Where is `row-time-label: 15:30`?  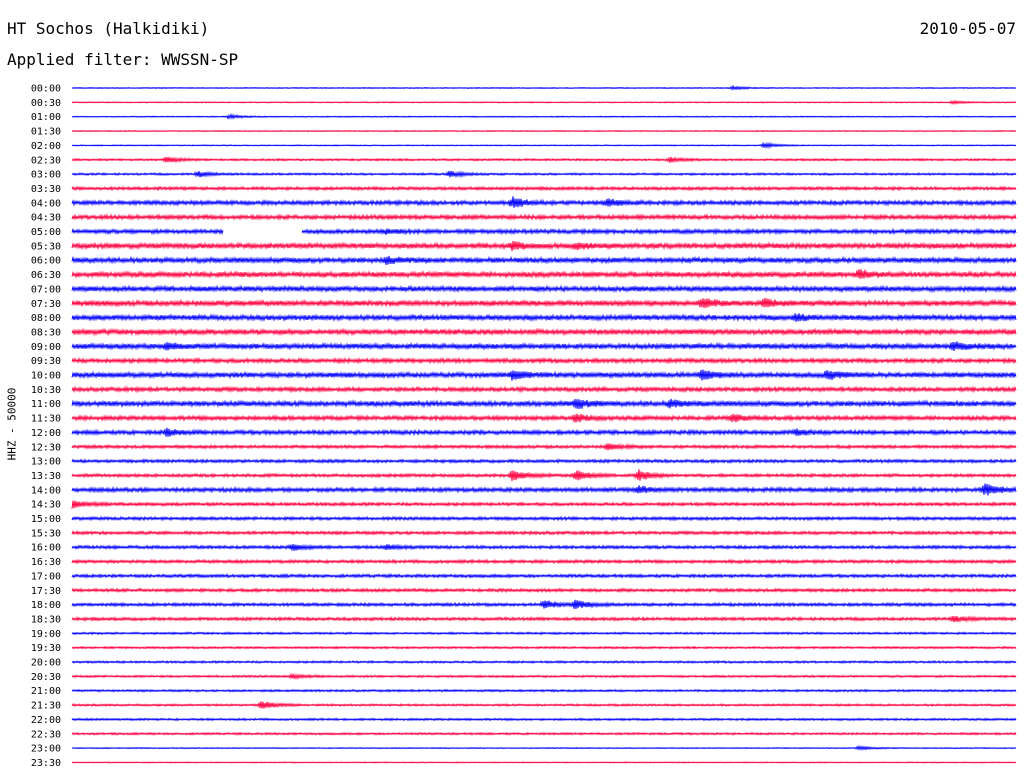
row-time-label: 15:30 is located at coordinates (46, 533).